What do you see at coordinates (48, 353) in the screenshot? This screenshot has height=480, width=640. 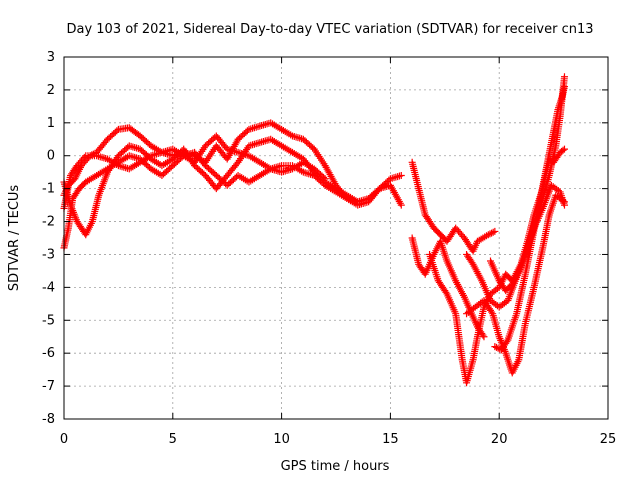 I see `y-tick-label: -6` at bounding box center [48, 353].